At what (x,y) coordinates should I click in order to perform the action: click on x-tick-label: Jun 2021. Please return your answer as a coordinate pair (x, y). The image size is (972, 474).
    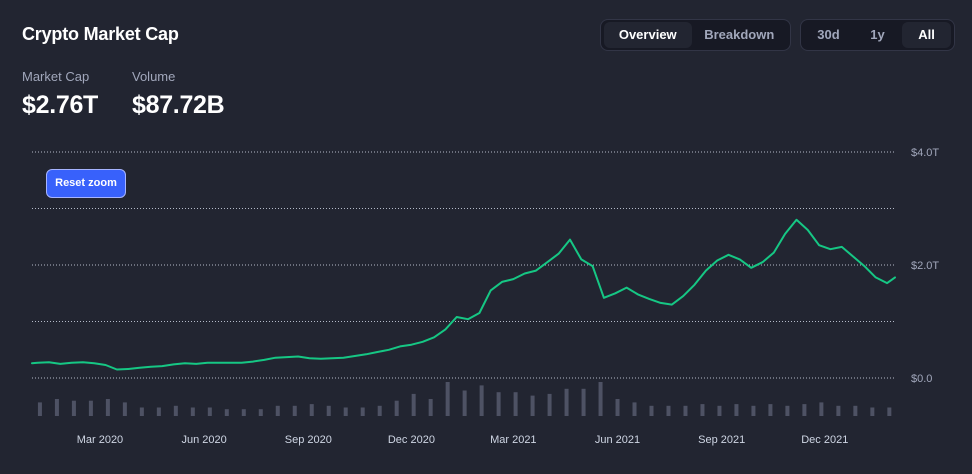
    Looking at the image, I should click on (617, 440).